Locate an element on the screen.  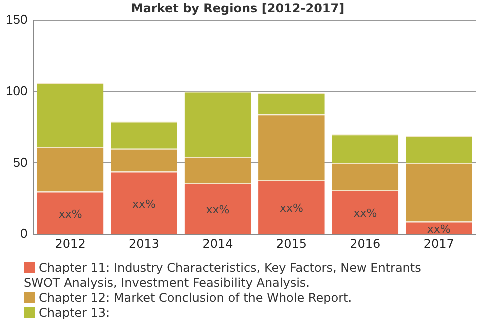
x-tick-label: 2012 is located at coordinates (70, 243).